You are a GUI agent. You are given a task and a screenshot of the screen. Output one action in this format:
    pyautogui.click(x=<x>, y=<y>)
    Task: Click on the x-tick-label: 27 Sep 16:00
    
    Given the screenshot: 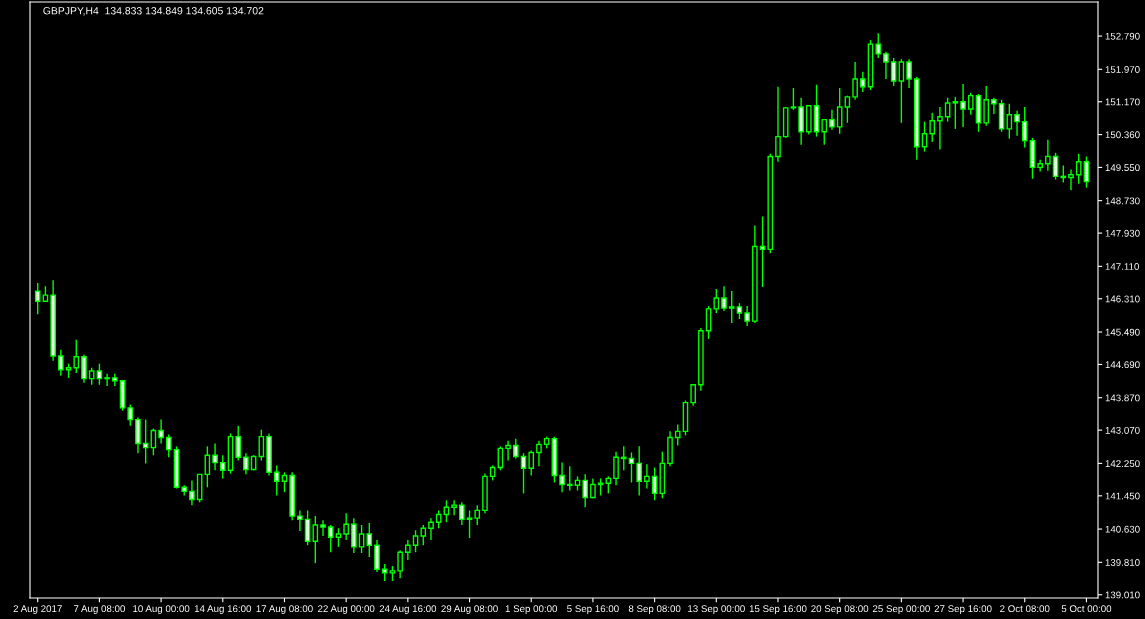 What is the action you would take?
    pyautogui.click(x=963, y=610)
    